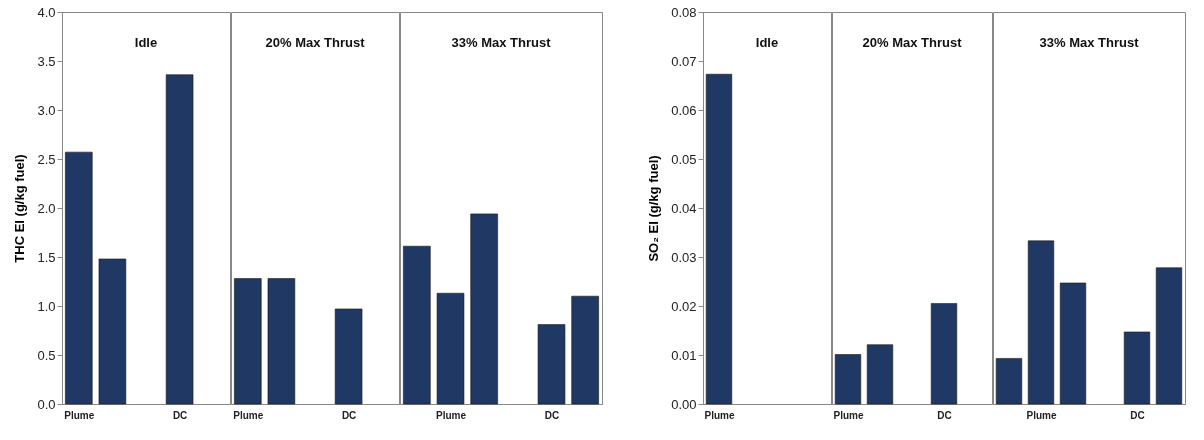  I want to click on y-axis-title: SO₂ EI (g/kg fuel), so click(654, 208).